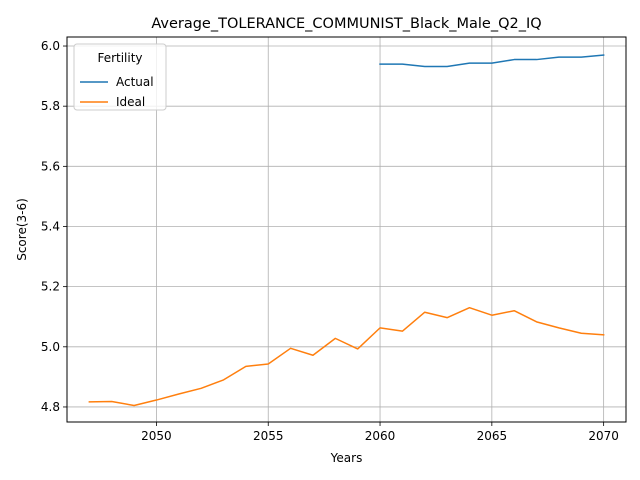 Image resolution: width=640 pixels, height=480 pixels. I want to click on x-axis: 2050 2055 2060 2065 2070, so click(380, 432).